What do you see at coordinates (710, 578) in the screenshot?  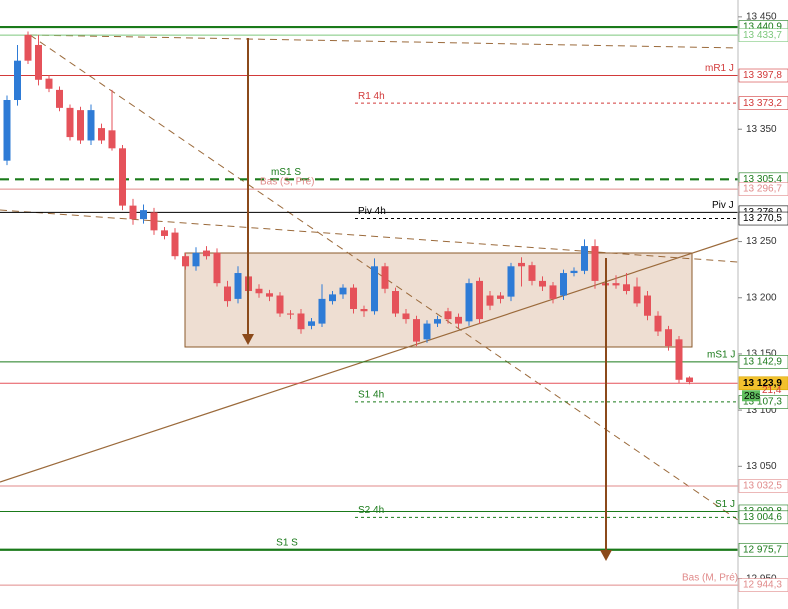 I see `level-name: Bas (M, Pré)` at bounding box center [710, 578].